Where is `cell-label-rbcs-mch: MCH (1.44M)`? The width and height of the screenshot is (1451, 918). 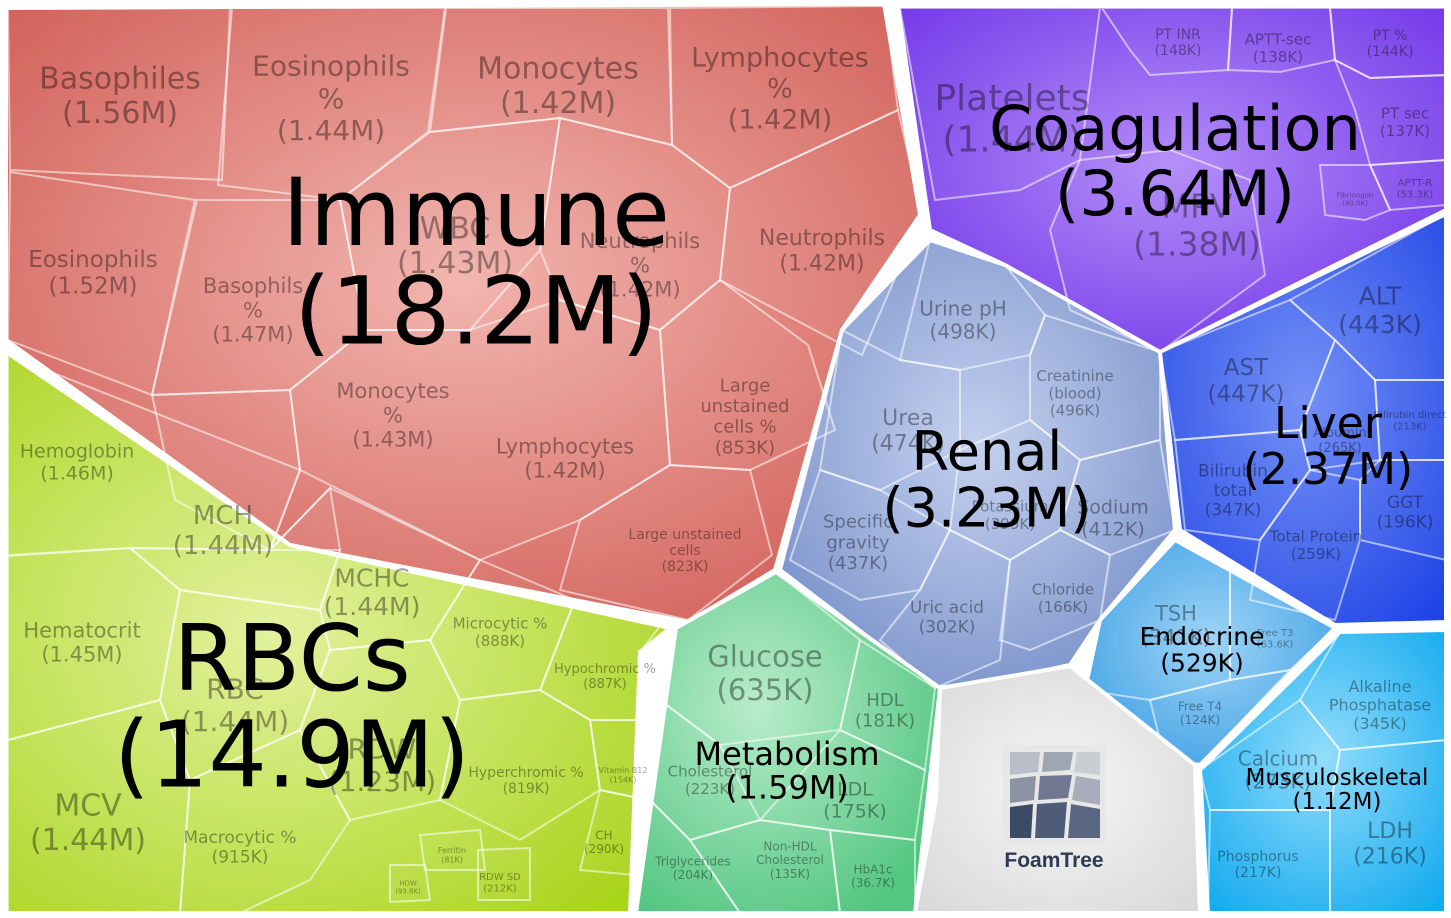
cell-label-rbcs-mch: MCH (1.44M) is located at coordinates (223, 531).